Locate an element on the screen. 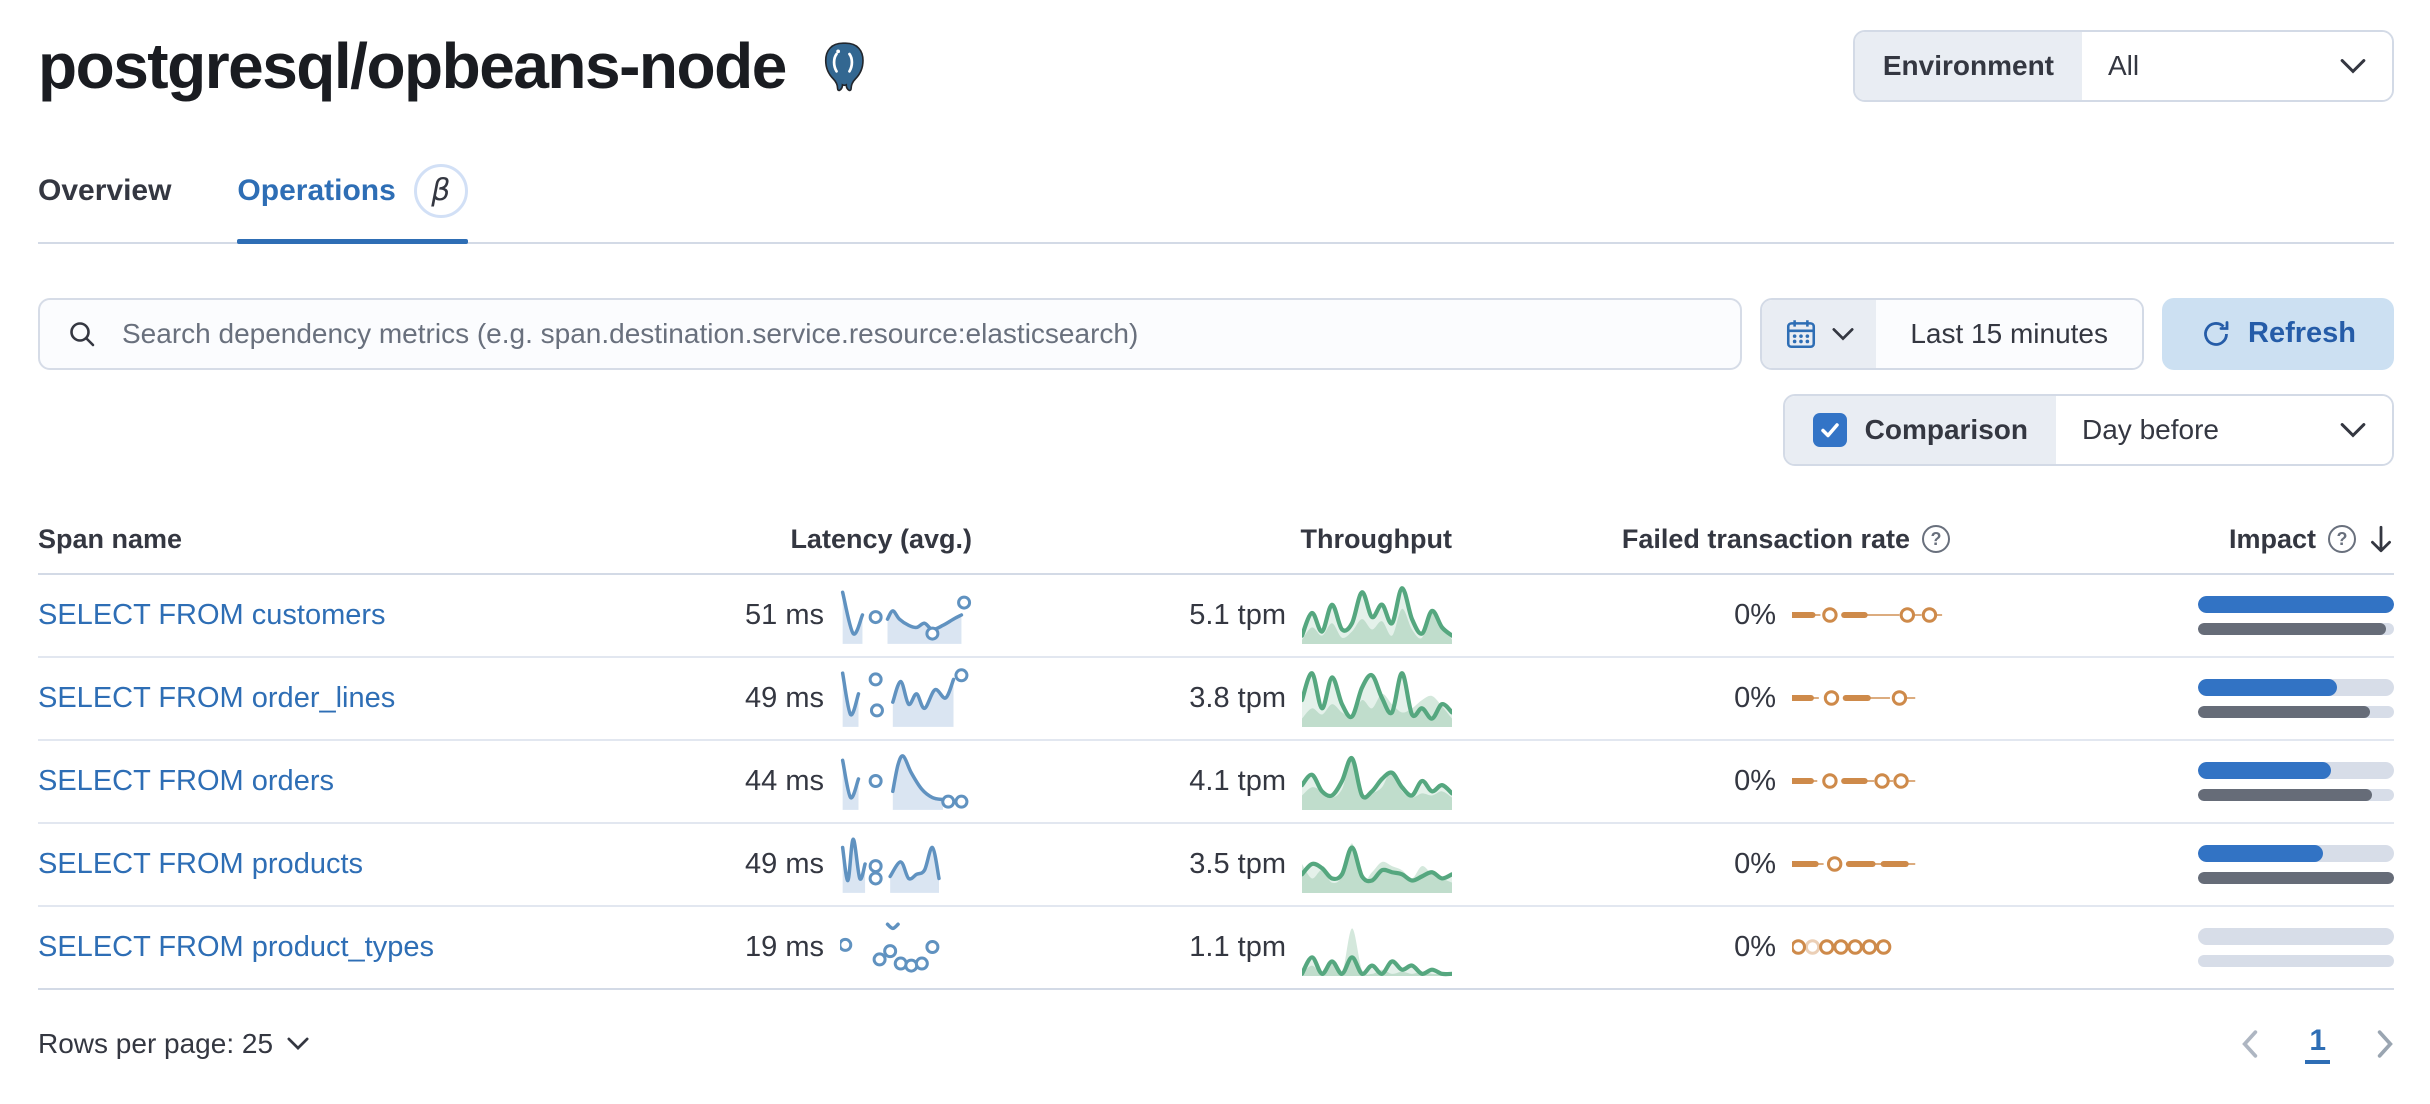 This screenshot has width=2430, height=1104. search-input is located at coordinates (917, 333).